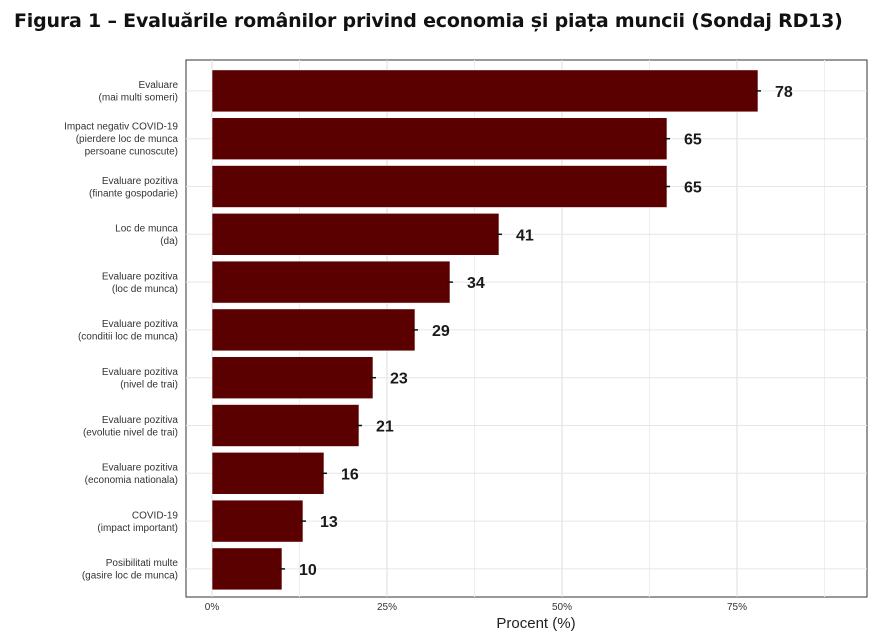  What do you see at coordinates (139, 92) in the screenshot?
I see `category-label: Evaluare (mai multi someri)` at bounding box center [139, 92].